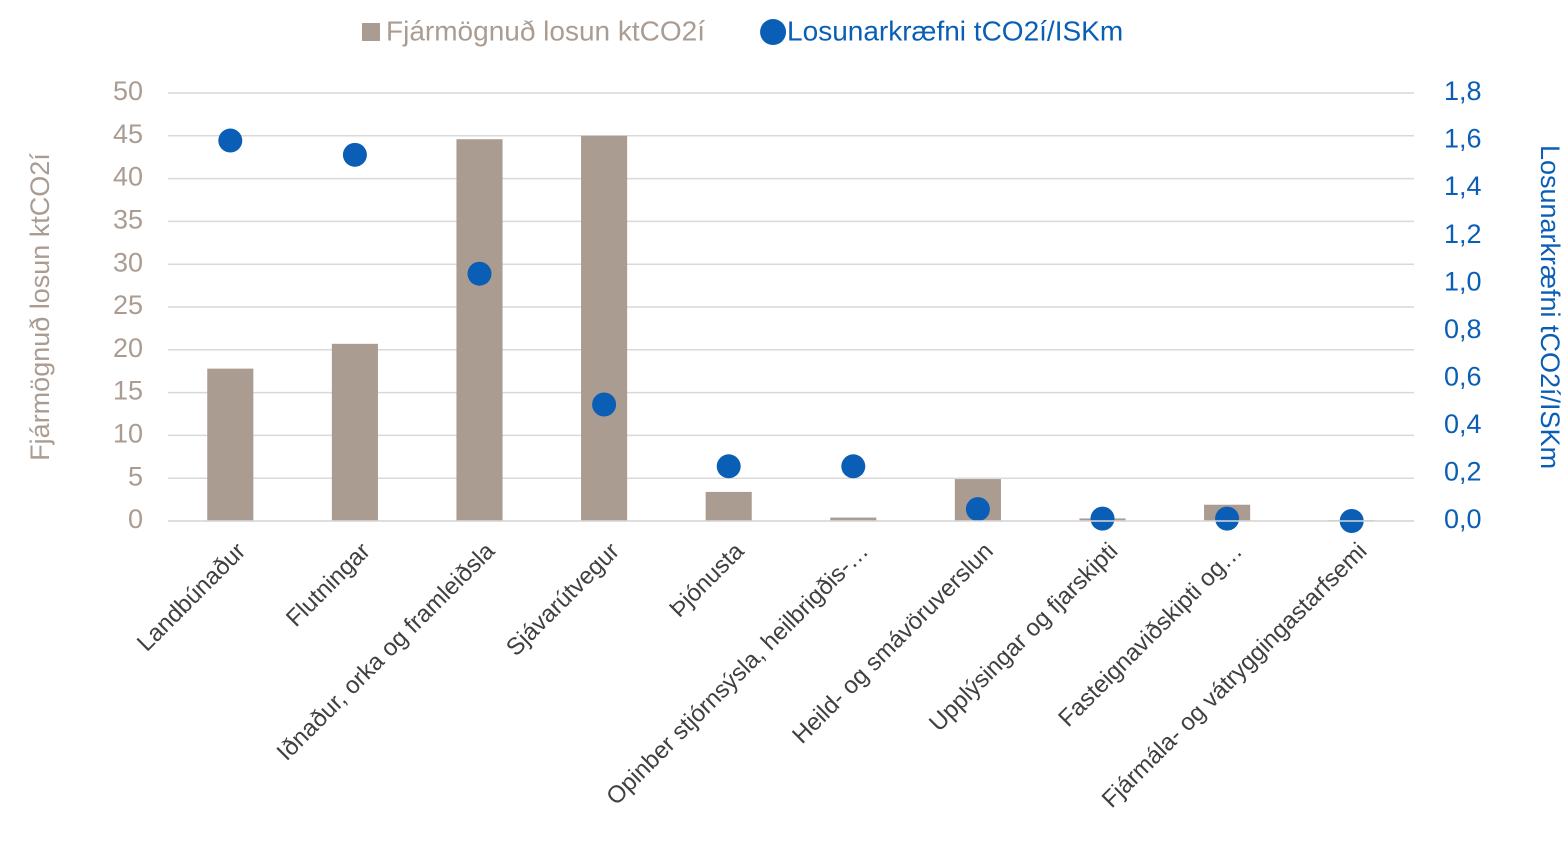  I want to click on x-tick-label: Fjármála- og vátryggingastarfsemi, so click(1235, 676).